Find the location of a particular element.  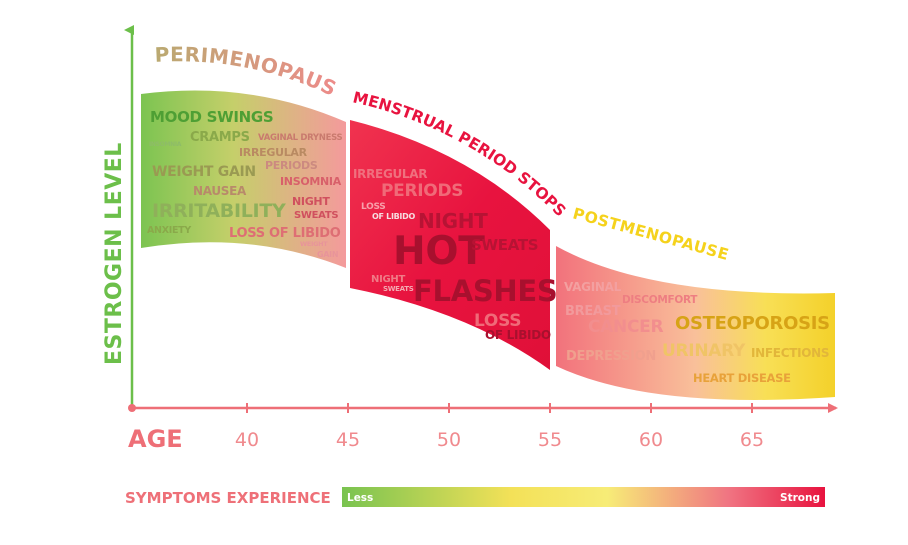

symptom-sweats: SWEATS is located at coordinates (316, 215).